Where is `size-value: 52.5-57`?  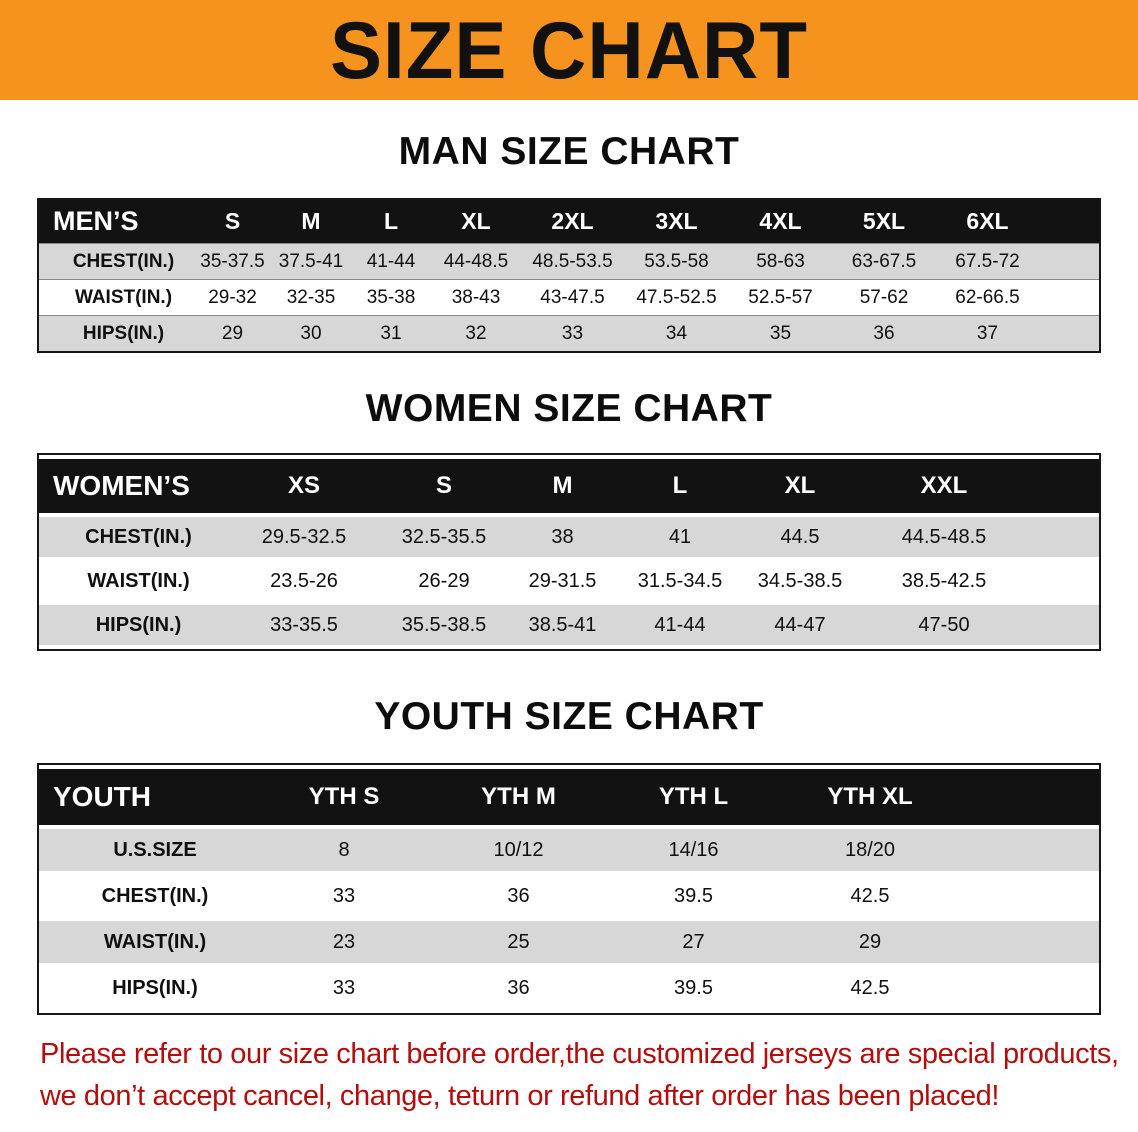 size-value: 52.5-57 is located at coordinates (780, 297).